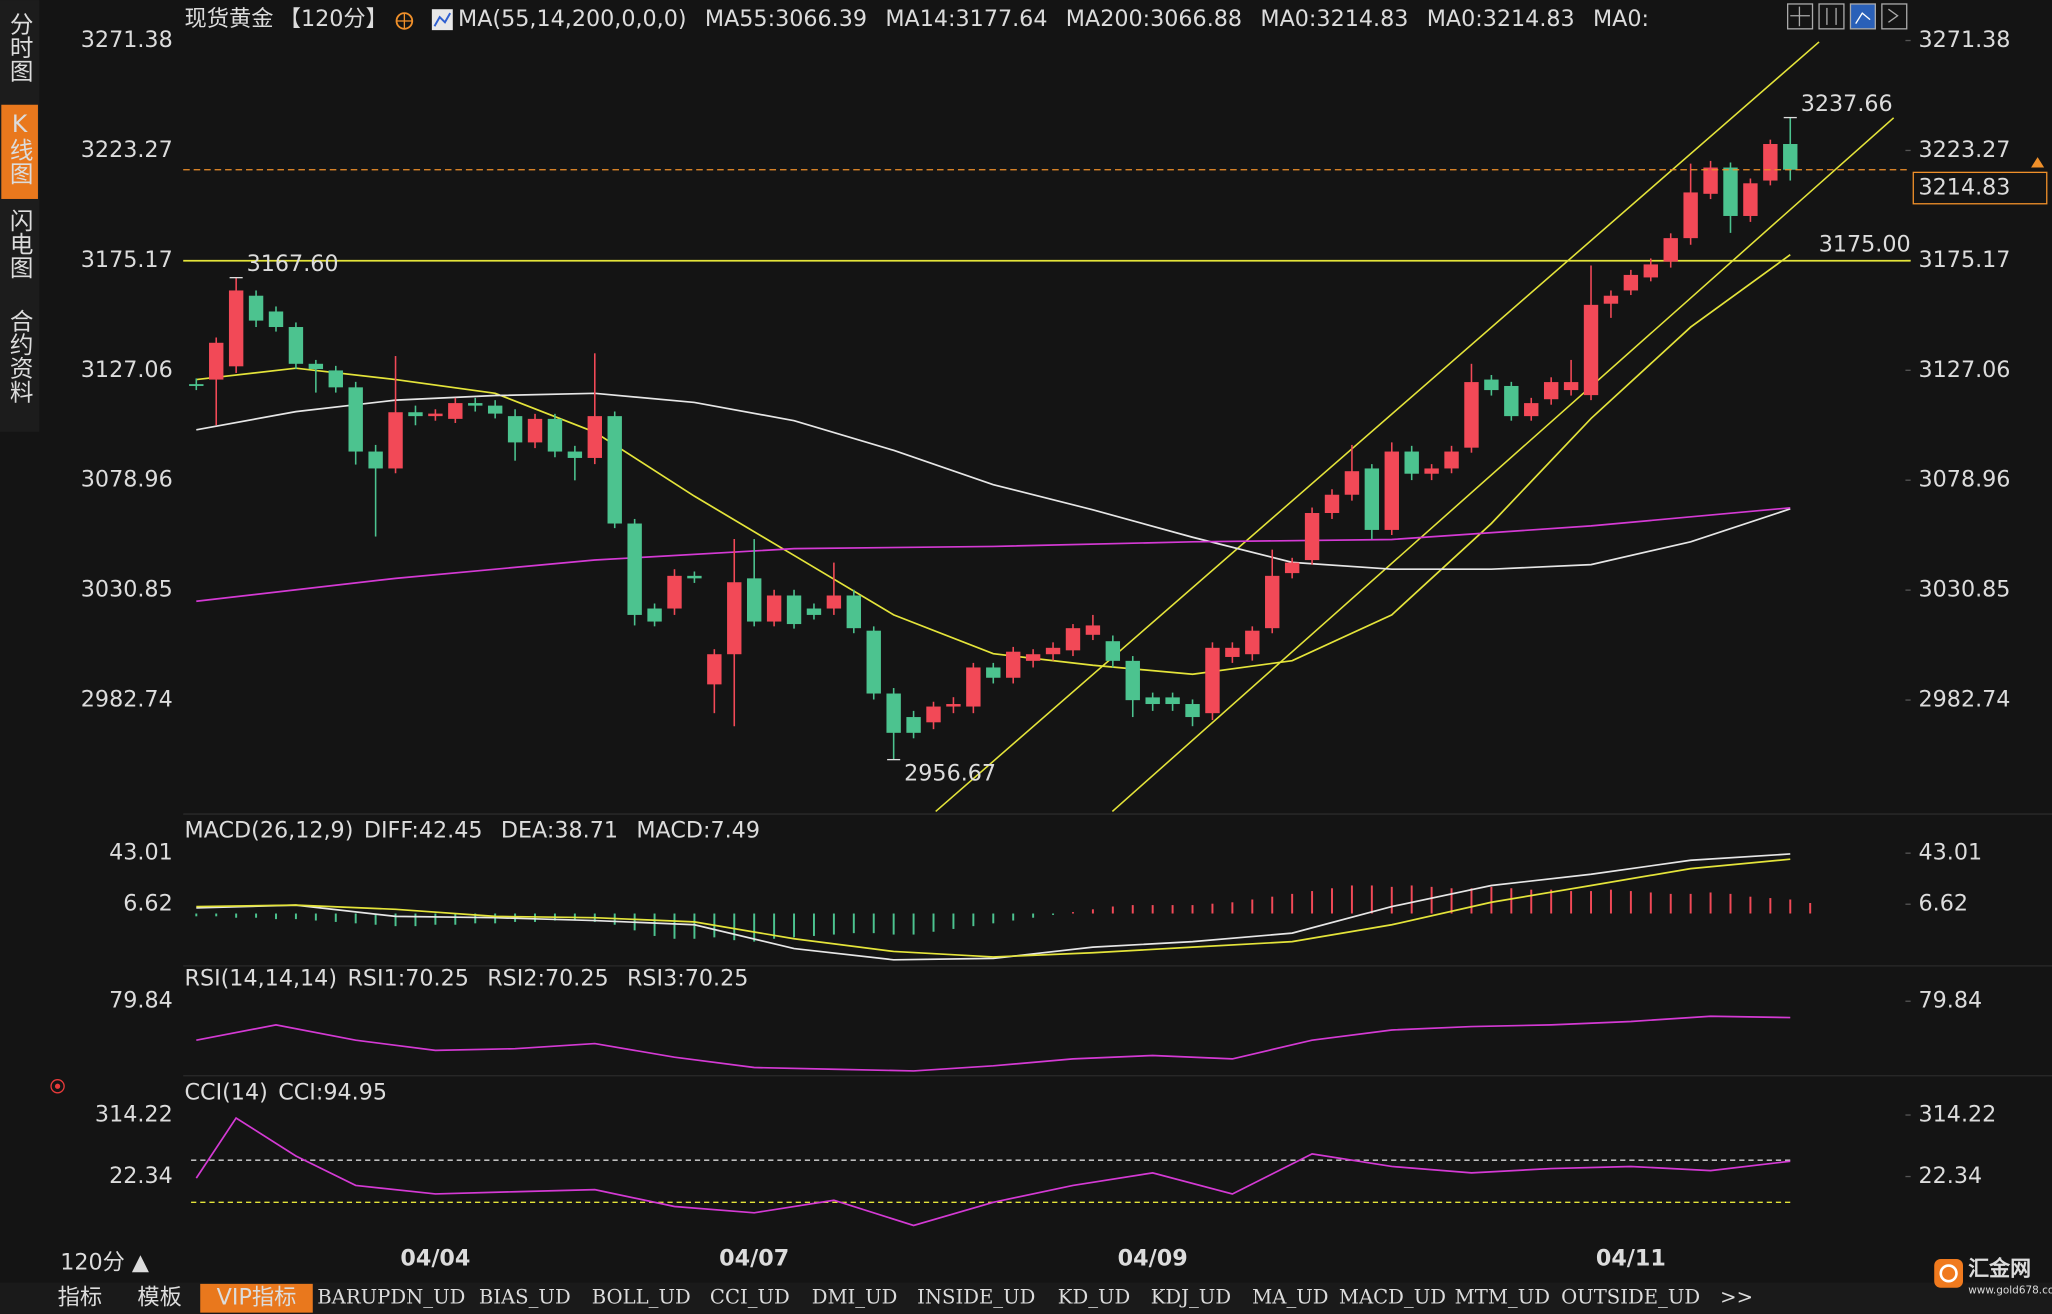 This screenshot has height=1314, width=2052. Describe the element at coordinates (20, 243) in the screenshot. I see `side-tab: 闪电图` at that location.